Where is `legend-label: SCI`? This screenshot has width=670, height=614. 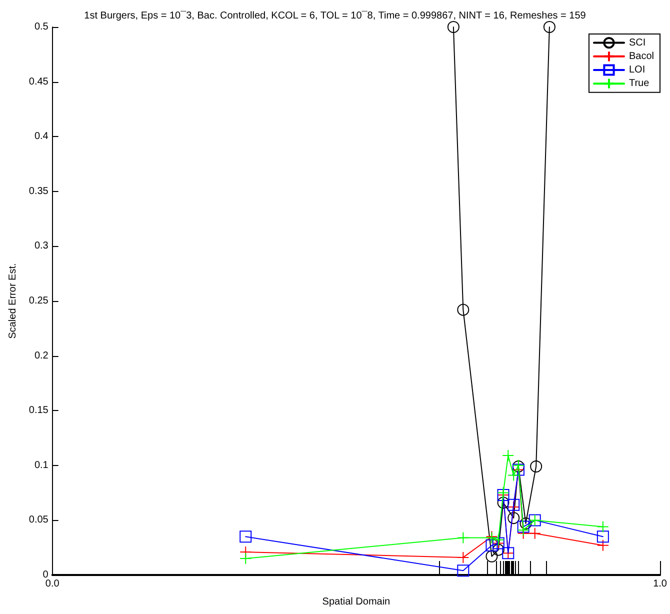 legend-label: SCI is located at coordinates (637, 42).